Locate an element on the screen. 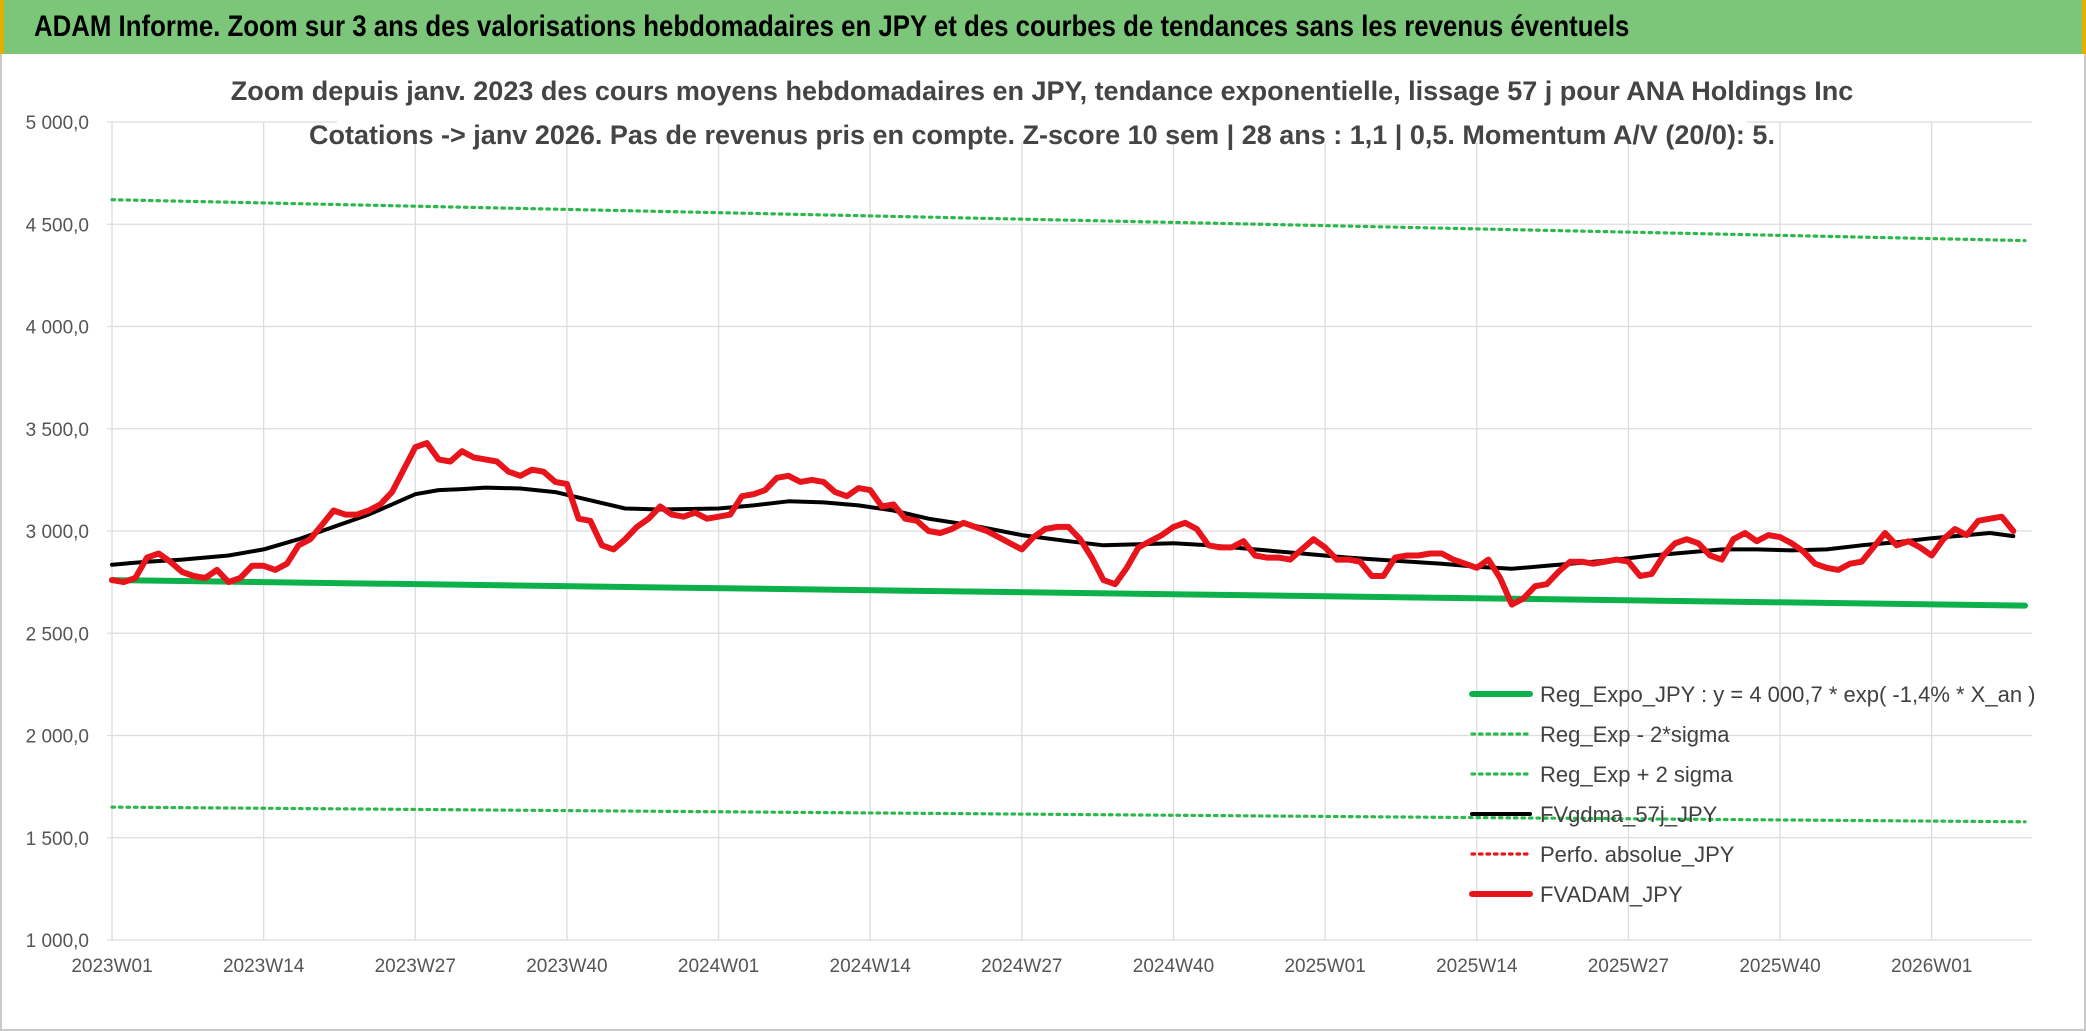 Image resolution: width=2086 pixels, height=1031 pixels. x-tick-label: 2025W01 is located at coordinates (1324, 966).